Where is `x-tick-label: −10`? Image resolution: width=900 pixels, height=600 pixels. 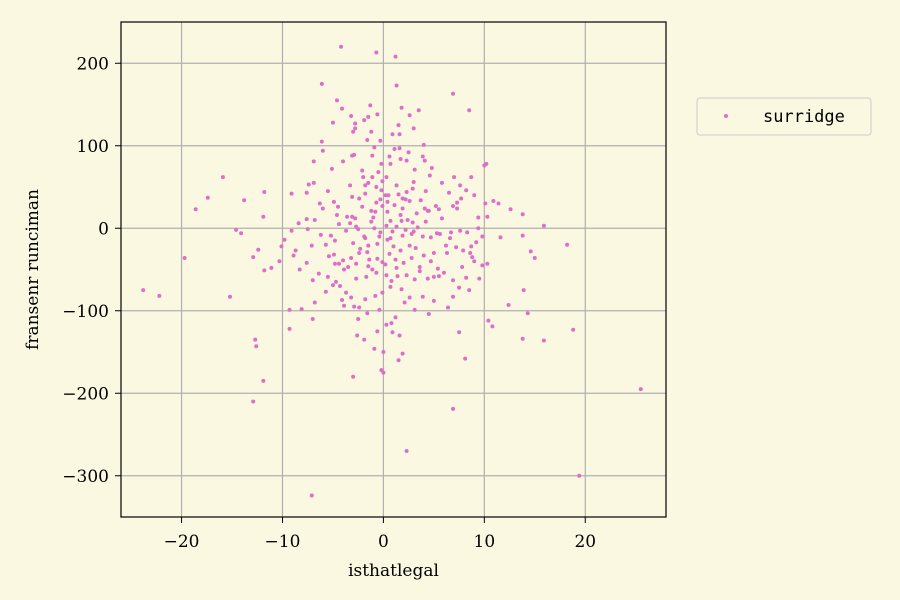
x-tick-label: −10 is located at coordinates (283, 542).